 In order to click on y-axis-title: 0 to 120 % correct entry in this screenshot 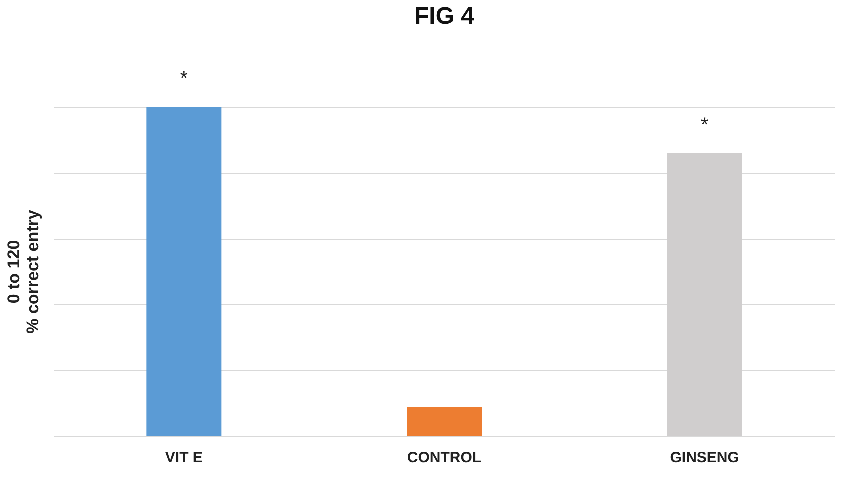, I will do `click(23, 272)`.